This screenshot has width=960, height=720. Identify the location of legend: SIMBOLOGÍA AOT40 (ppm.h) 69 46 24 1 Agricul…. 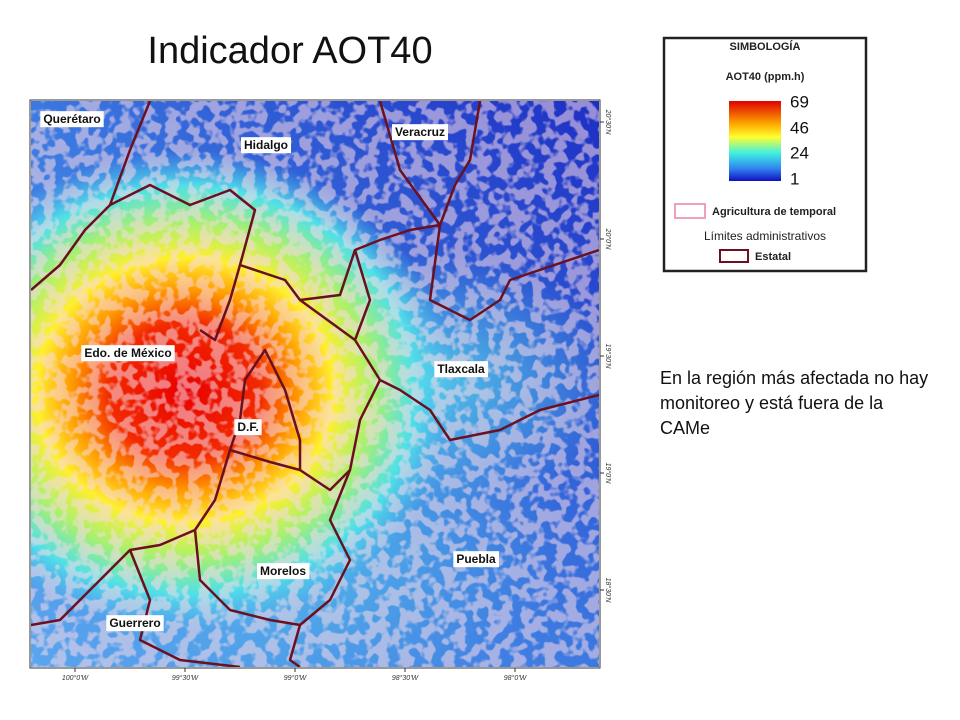
(765, 154).